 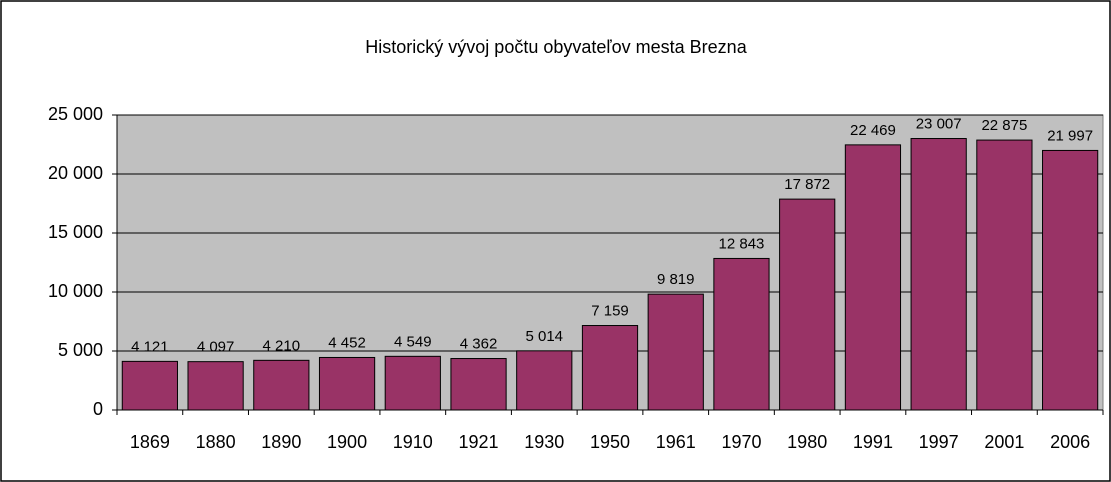 What do you see at coordinates (479, 343) in the screenshot?
I see `value-label: 4 362` at bounding box center [479, 343].